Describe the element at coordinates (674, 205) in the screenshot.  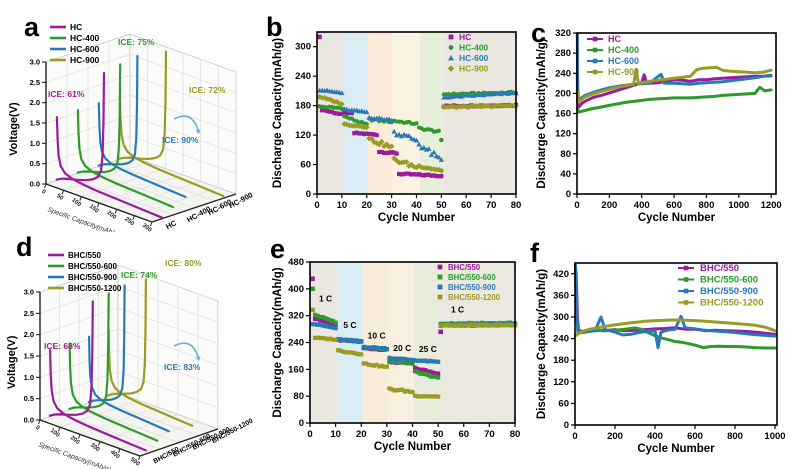
I see `svg-text: 600` at that location.